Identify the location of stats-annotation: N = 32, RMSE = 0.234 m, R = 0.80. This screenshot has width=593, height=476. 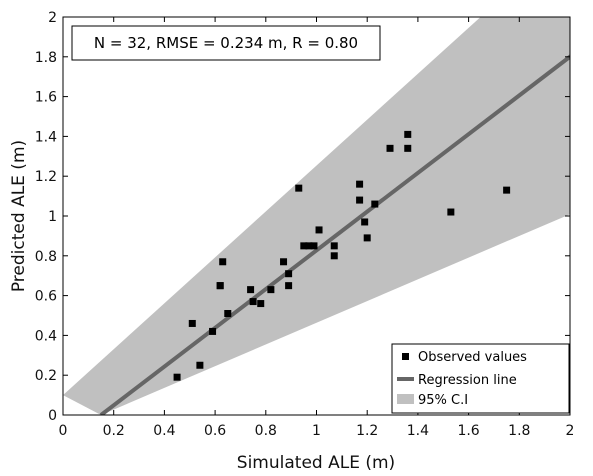
(226, 43).